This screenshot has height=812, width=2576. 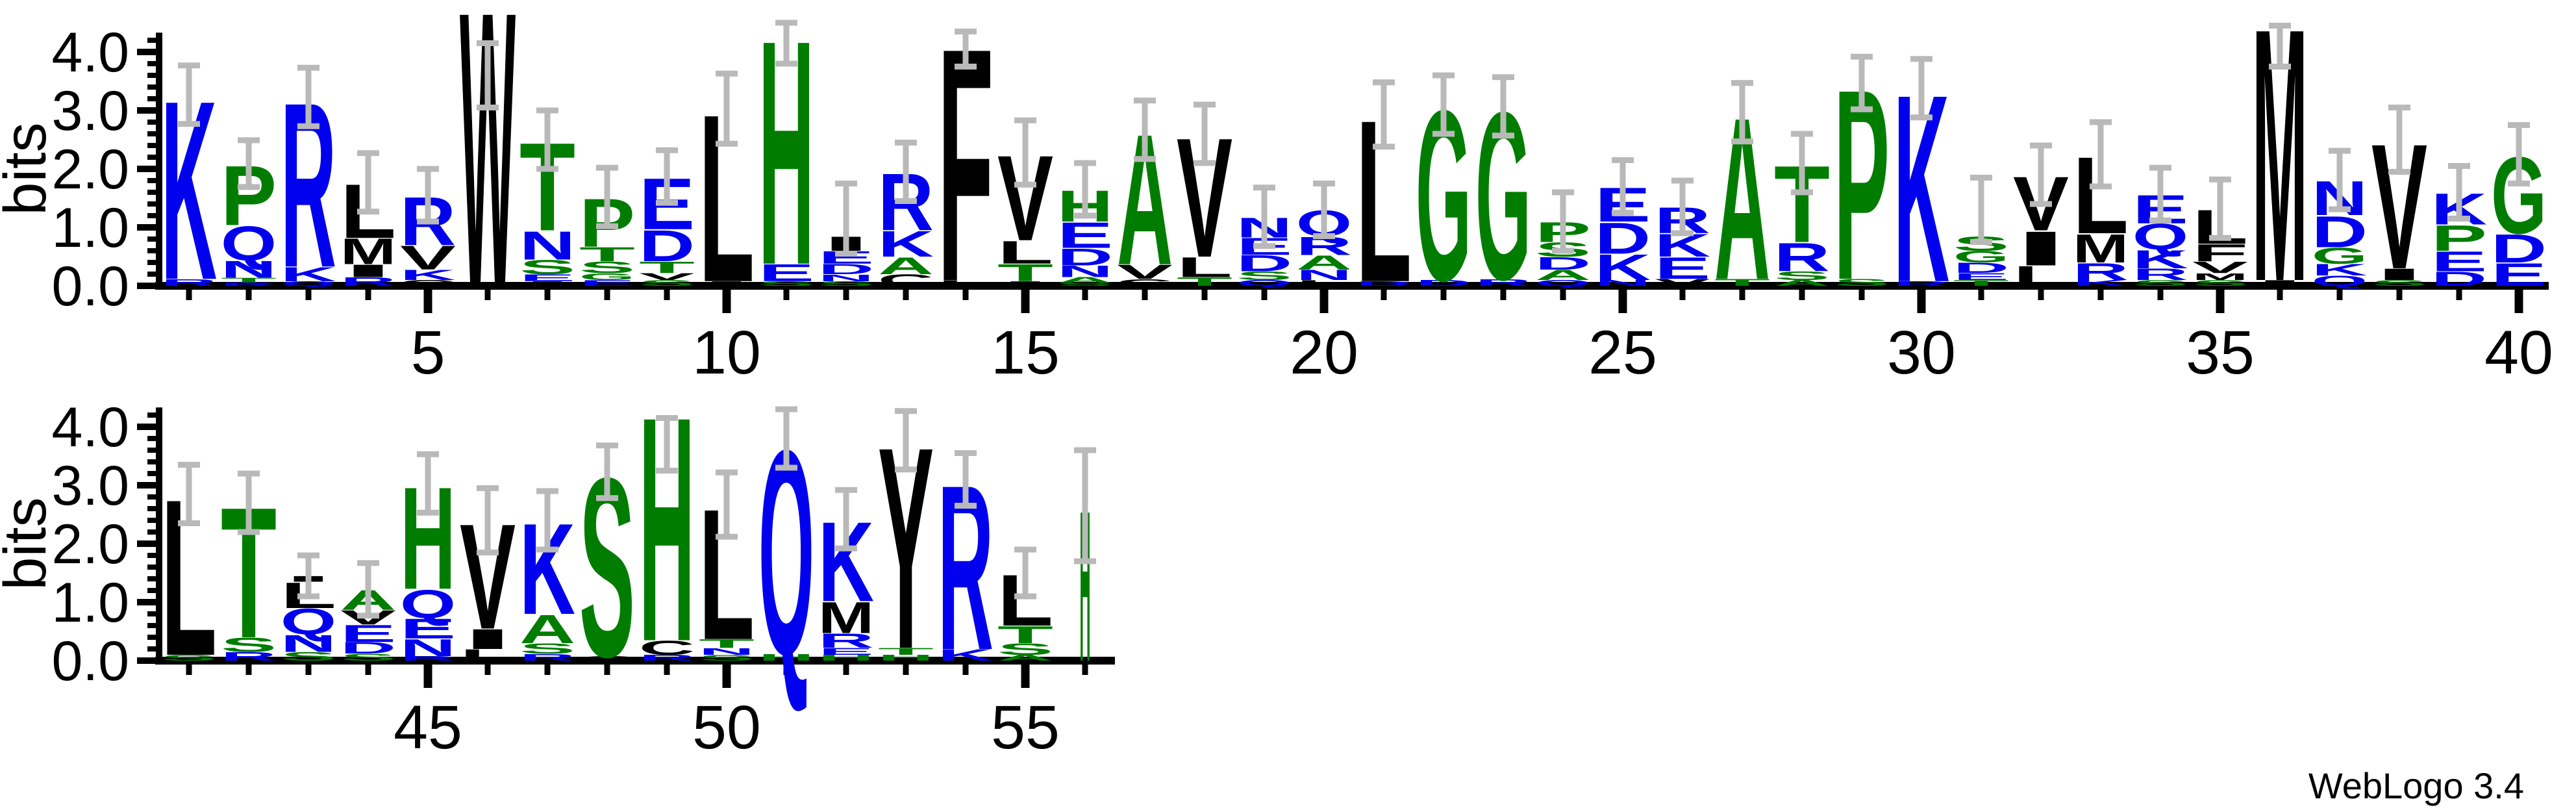 I want to click on logo-letter-45-E: E, so click(x=428, y=629).